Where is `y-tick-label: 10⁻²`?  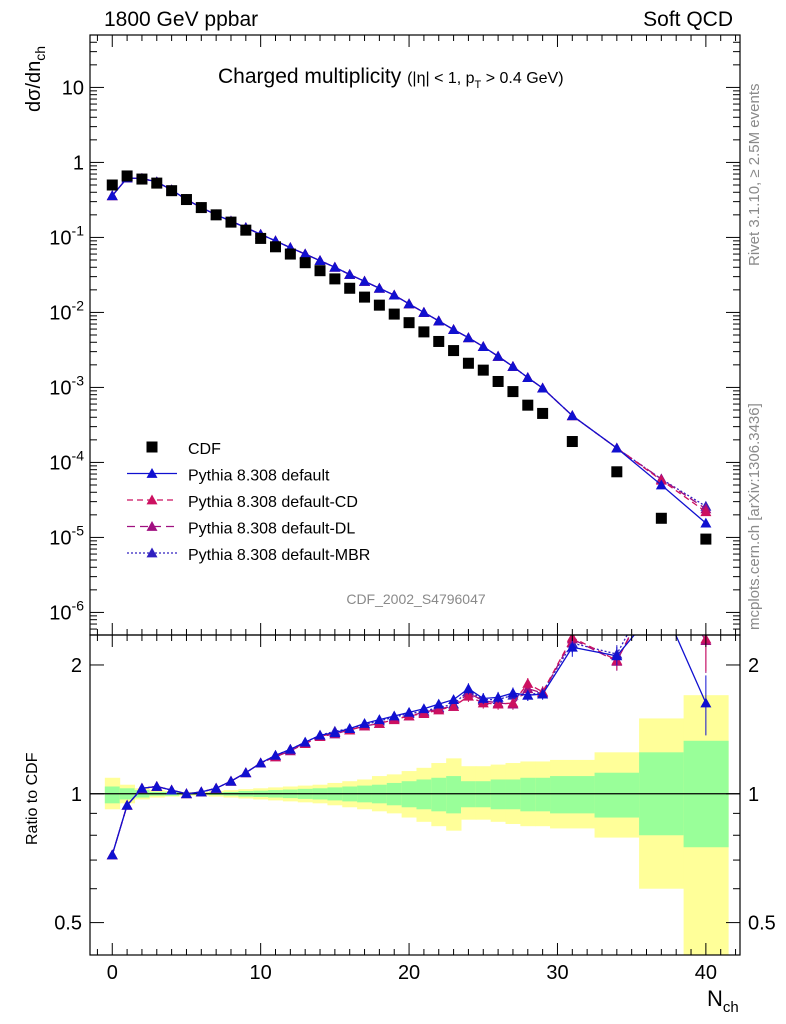
y-tick-label: 10⁻² is located at coordinates (66, 310).